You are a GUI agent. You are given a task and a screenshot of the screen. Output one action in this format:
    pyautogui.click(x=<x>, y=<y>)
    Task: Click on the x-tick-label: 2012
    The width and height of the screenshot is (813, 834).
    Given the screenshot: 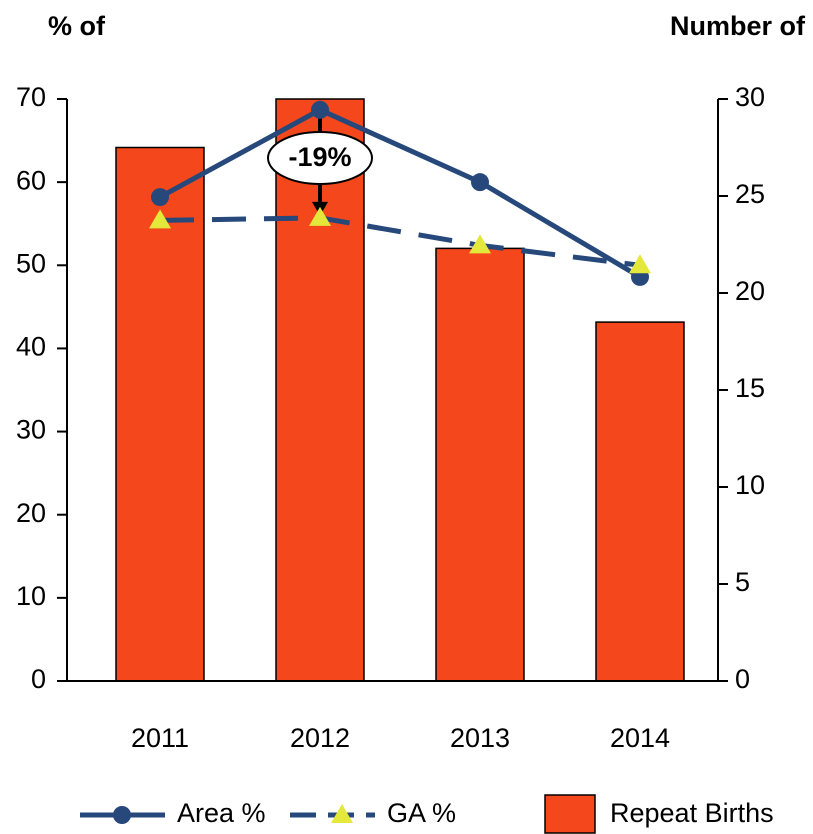 What is the action you would take?
    pyautogui.click(x=320, y=738)
    